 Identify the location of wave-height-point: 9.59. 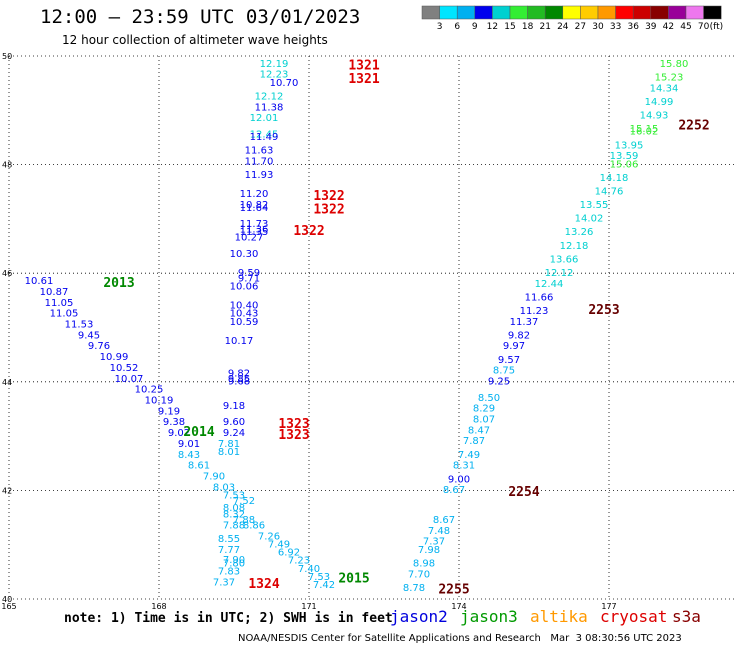
(249, 273).